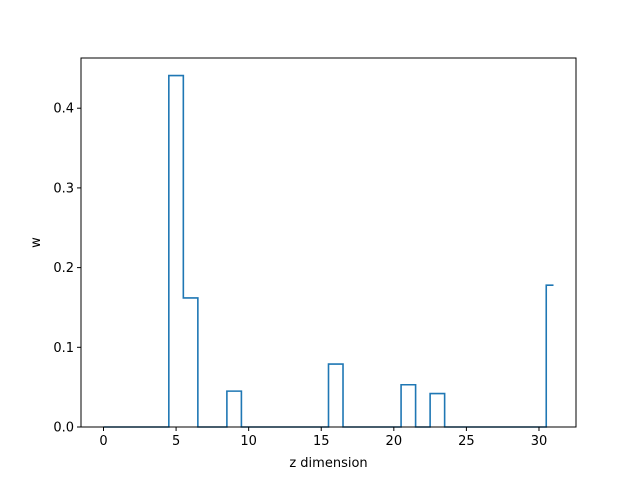  Describe the element at coordinates (328, 463) in the screenshot. I see `x-axis-label: z dimension` at that location.